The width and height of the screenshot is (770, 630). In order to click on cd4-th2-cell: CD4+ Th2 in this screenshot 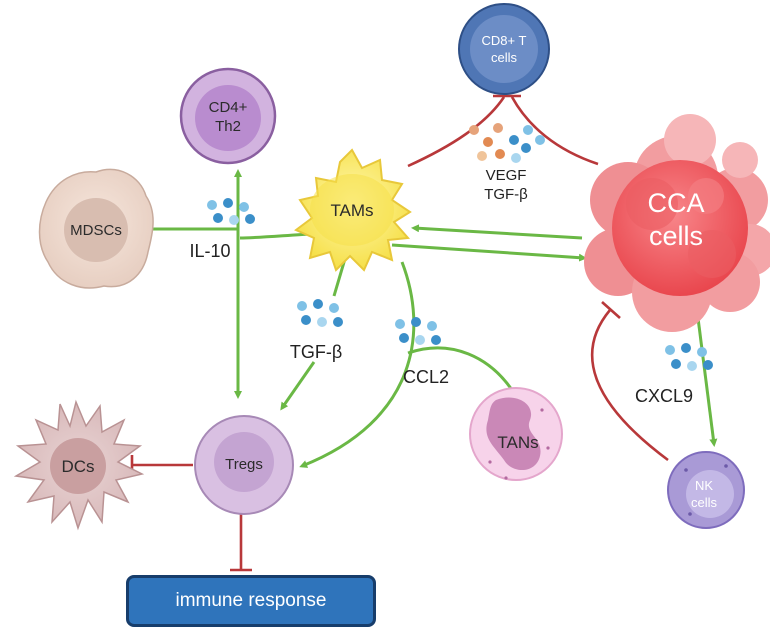, I will do `click(228, 116)`.